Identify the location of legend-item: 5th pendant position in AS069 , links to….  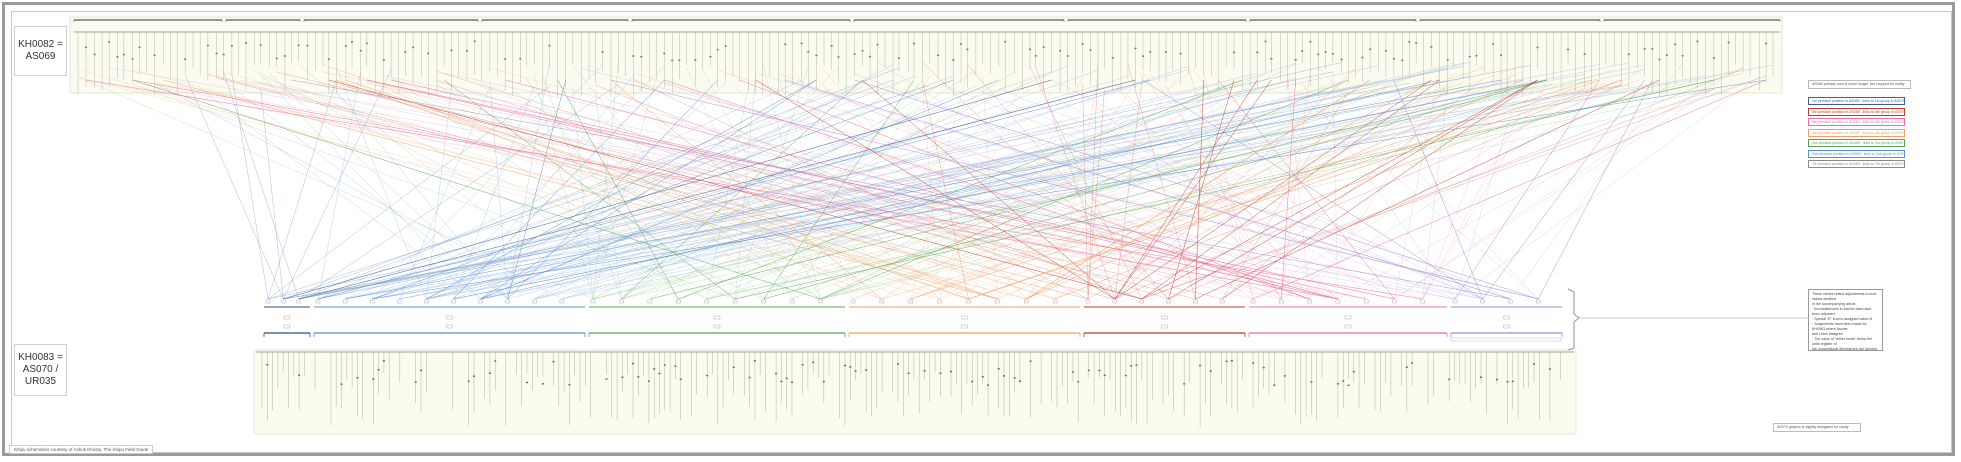
(1856, 111).